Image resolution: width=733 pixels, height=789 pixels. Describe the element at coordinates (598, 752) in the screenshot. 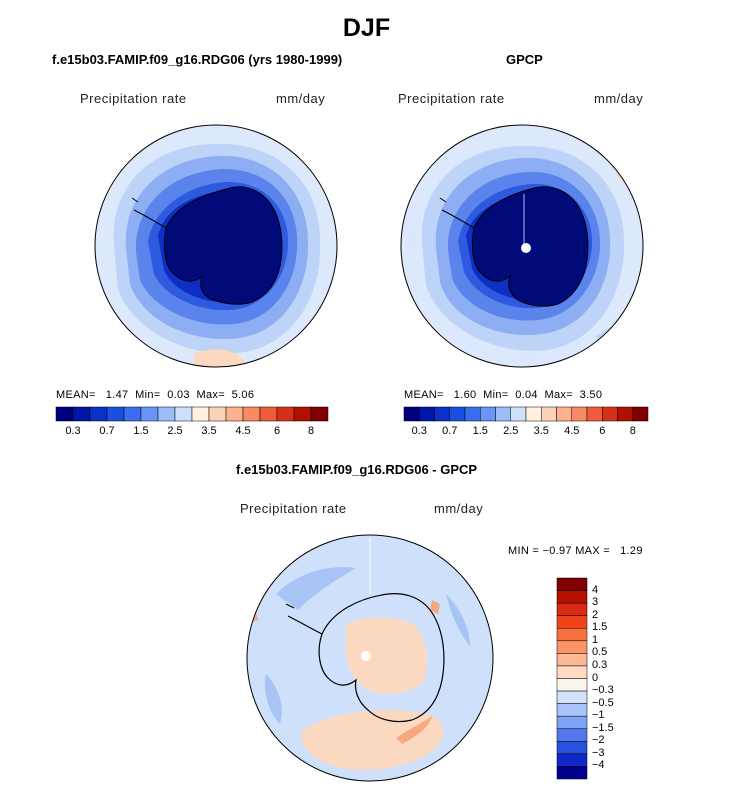

I see `colorbar-tick-label: −3` at that location.